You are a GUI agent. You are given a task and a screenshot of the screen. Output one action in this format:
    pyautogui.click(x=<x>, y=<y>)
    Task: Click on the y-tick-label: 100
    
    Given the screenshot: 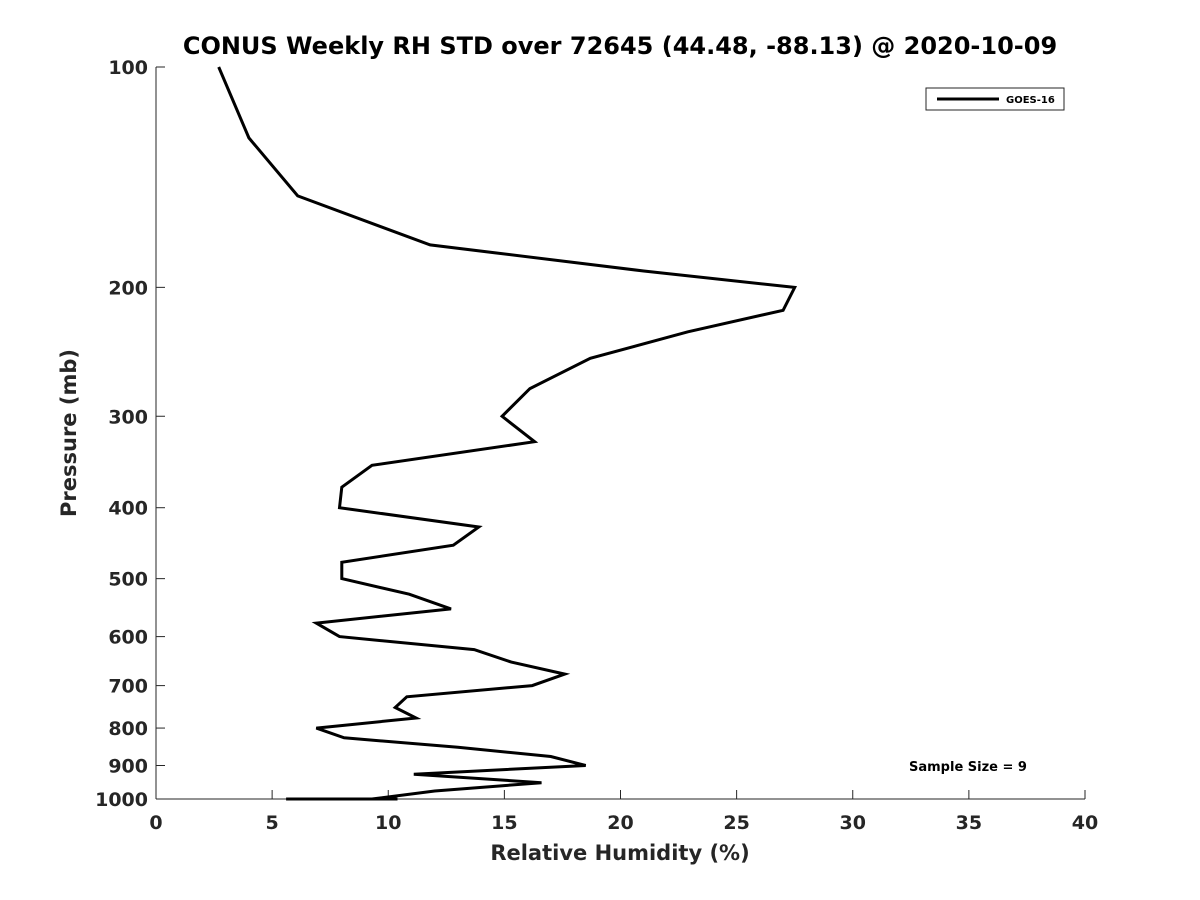 What is the action you would take?
    pyautogui.click(x=128, y=68)
    